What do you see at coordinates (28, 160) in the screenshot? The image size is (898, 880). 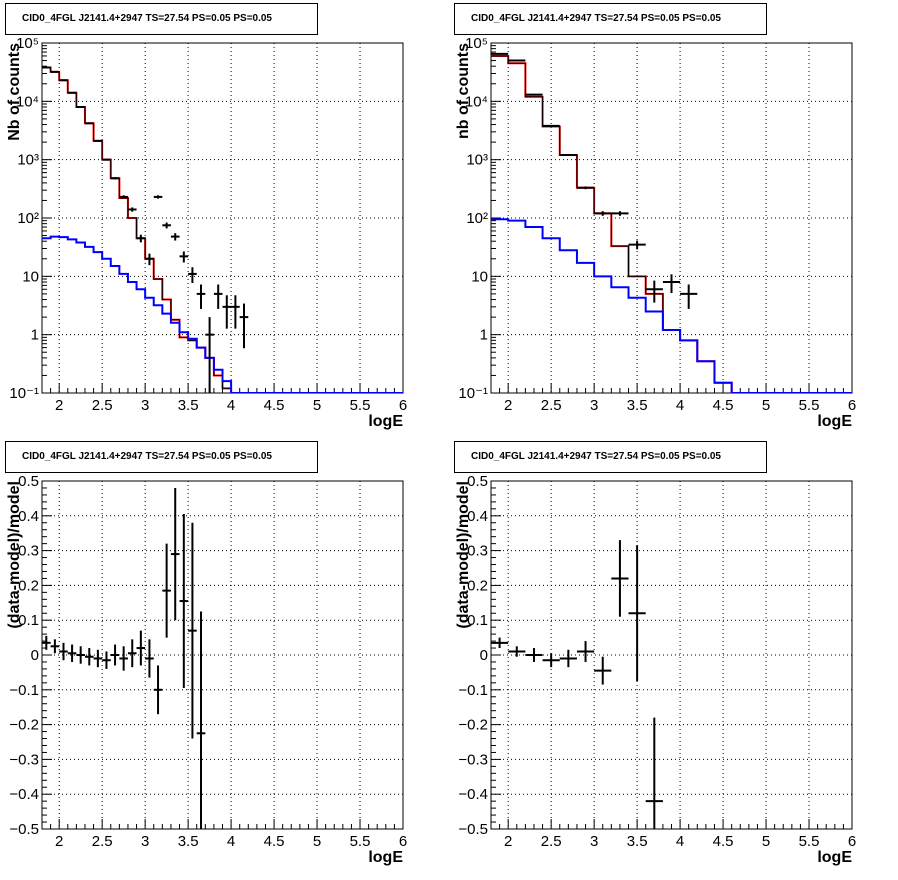 I see `y-tick-label: 10³` at bounding box center [28, 160].